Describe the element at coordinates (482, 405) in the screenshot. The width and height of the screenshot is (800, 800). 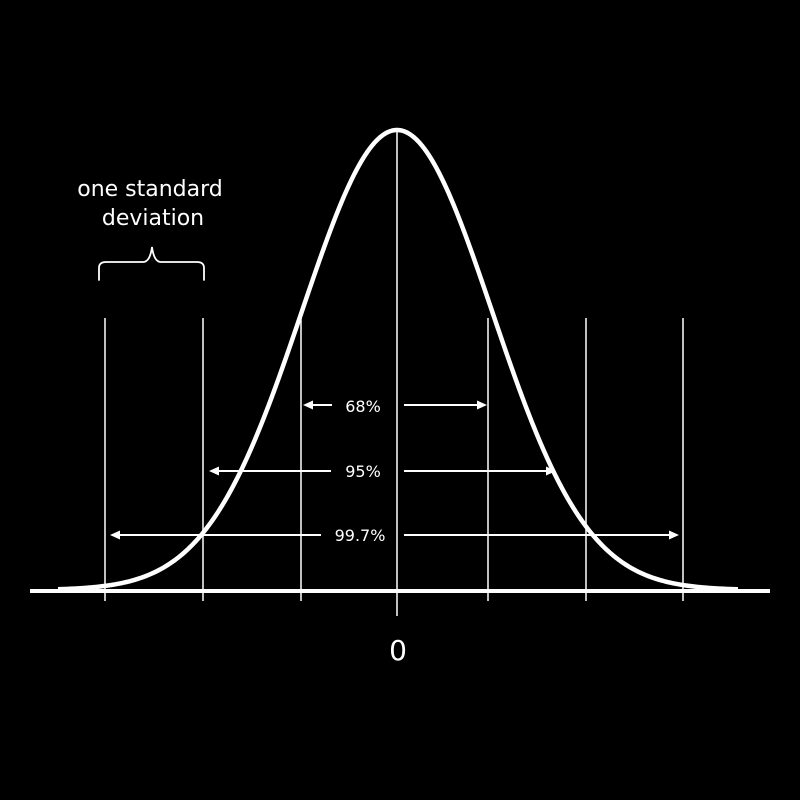
I see `span-68-right-arrowhead` at that location.